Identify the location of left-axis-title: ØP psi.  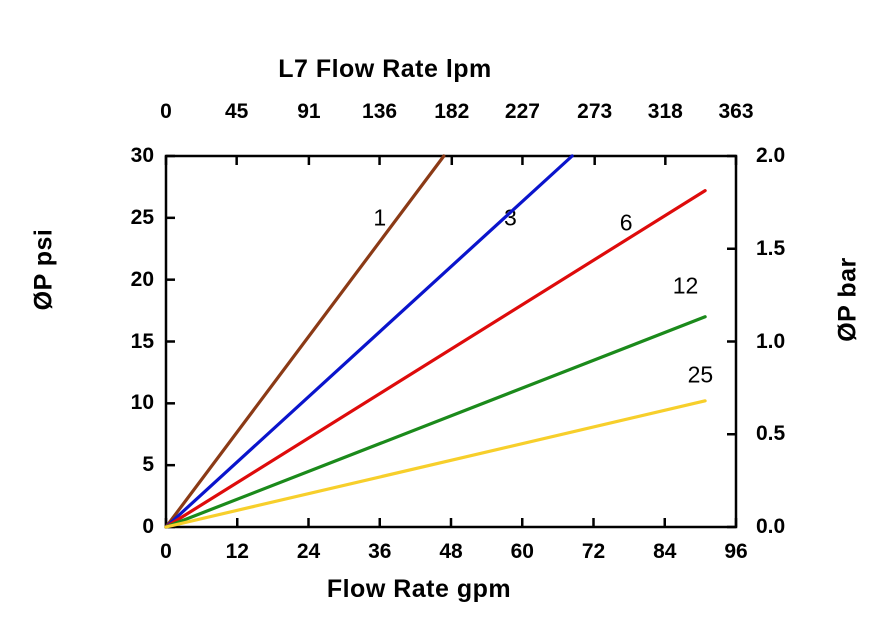
(43, 269).